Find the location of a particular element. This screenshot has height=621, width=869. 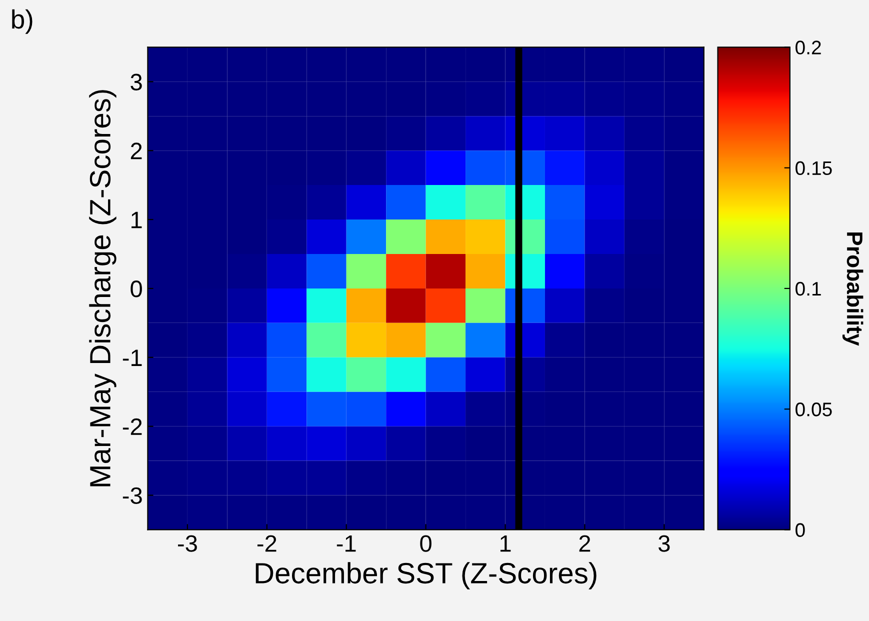

x-tick-label: -2 is located at coordinates (266, 543).